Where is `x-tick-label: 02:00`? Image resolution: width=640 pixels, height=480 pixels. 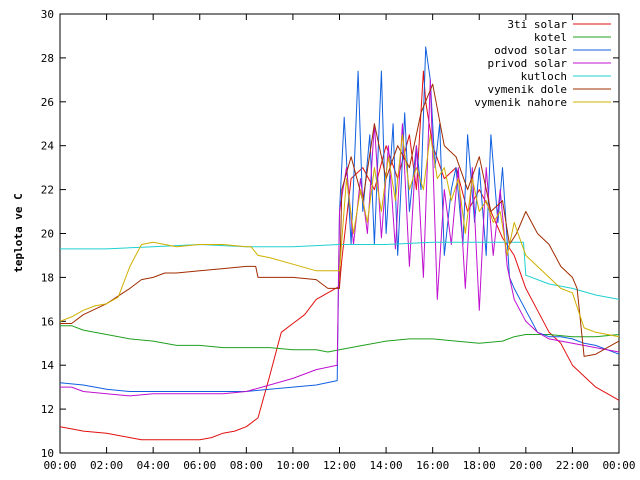 x-tick-label: 02:00 is located at coordinates (106, 465).